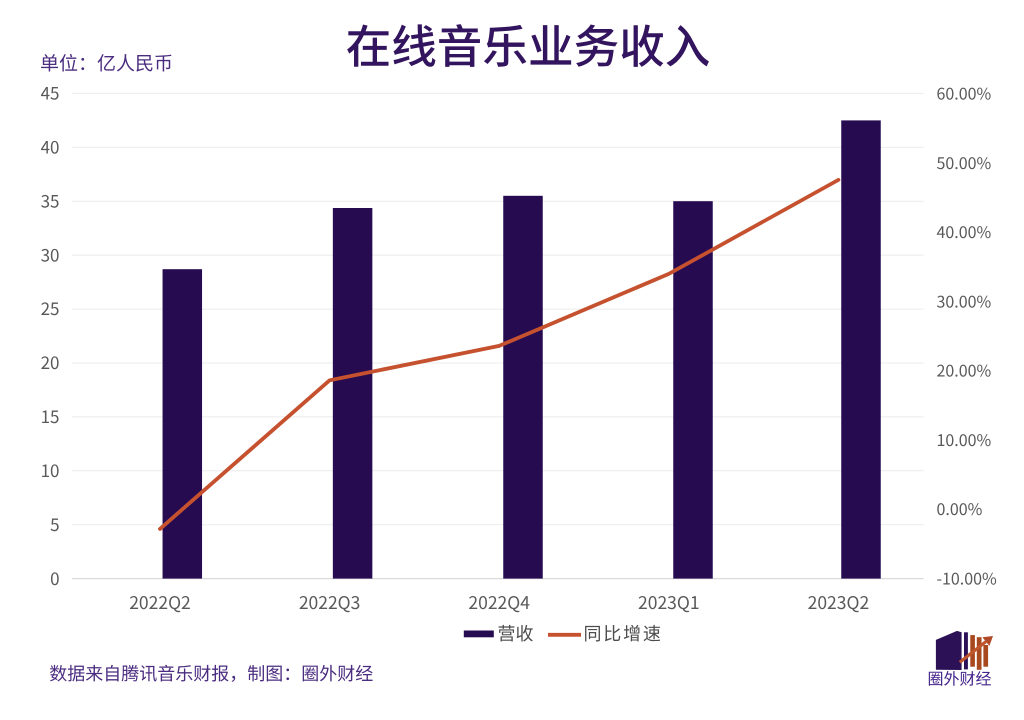 The image size is (1024, 720). What do you see at coordinates (330, 602) in the screenshot?
I see `svg-text: 2022Q3` at bounding box center [330, 602].